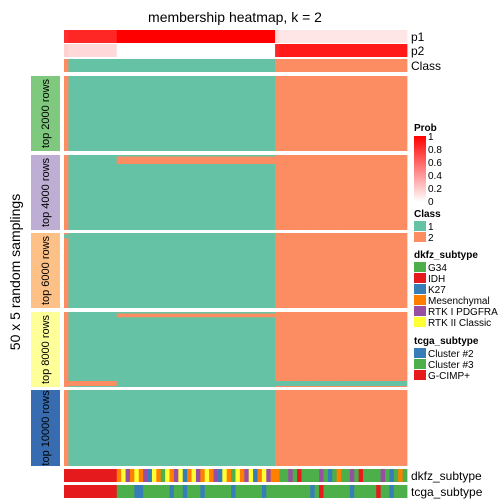 This screenshot has height=504, width=504. Describe the element at coordinates (426, 66) in the screenshot. I see `top-annotation-label: Class` at that location.